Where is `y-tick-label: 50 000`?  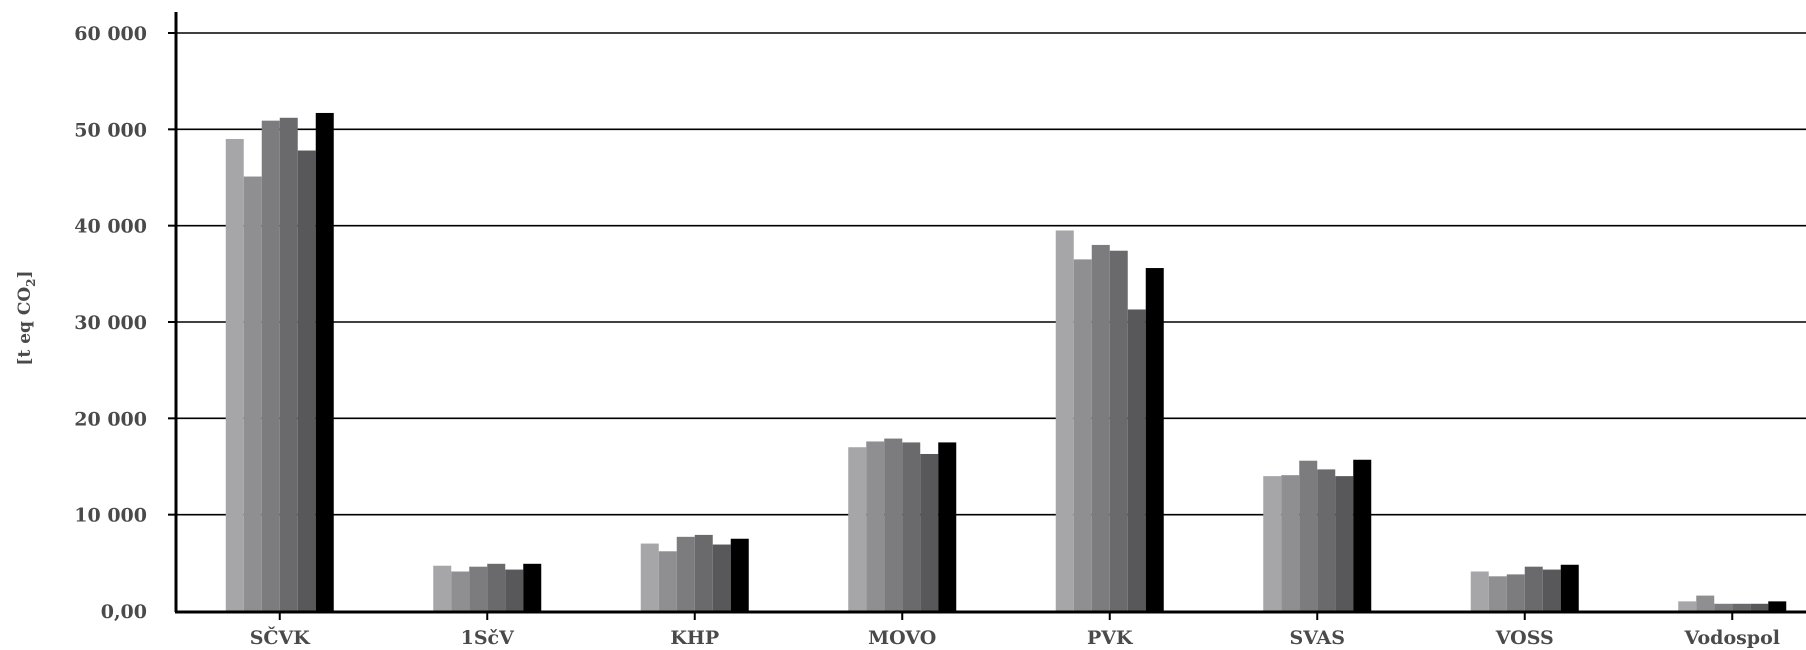 y-tick-label: 50 000 is located at coordinates (110, 130).